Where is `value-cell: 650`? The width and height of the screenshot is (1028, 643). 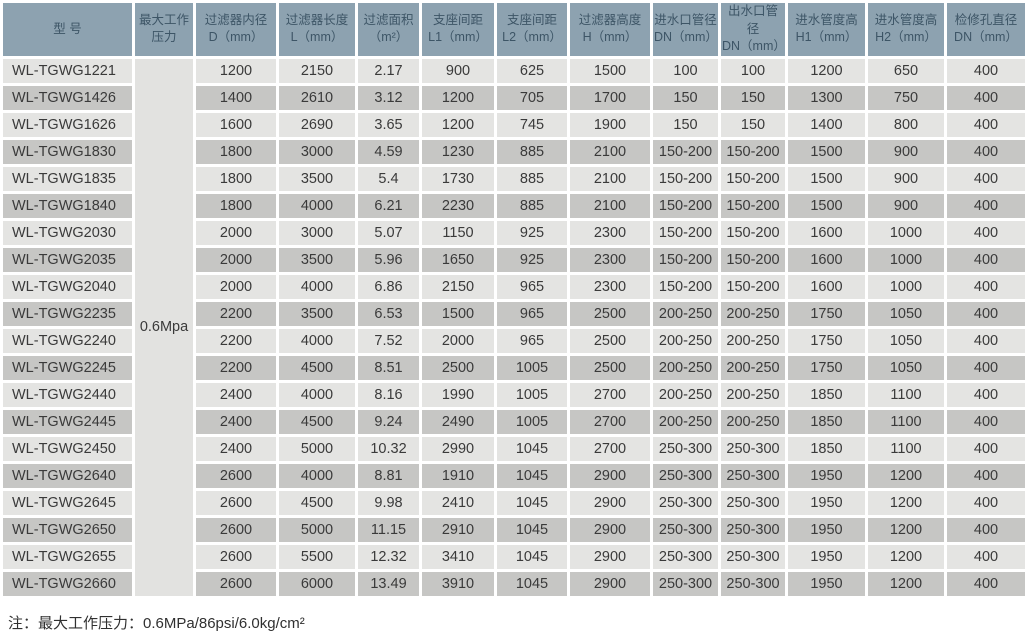
value-cell: 650 is located at coordinates (906, 70).